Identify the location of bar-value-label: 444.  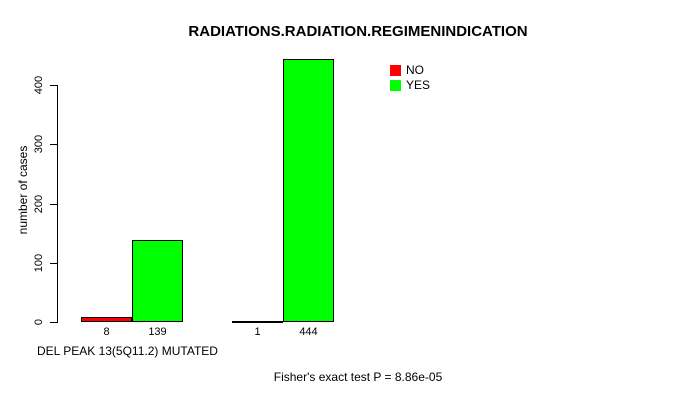
(308, 331).